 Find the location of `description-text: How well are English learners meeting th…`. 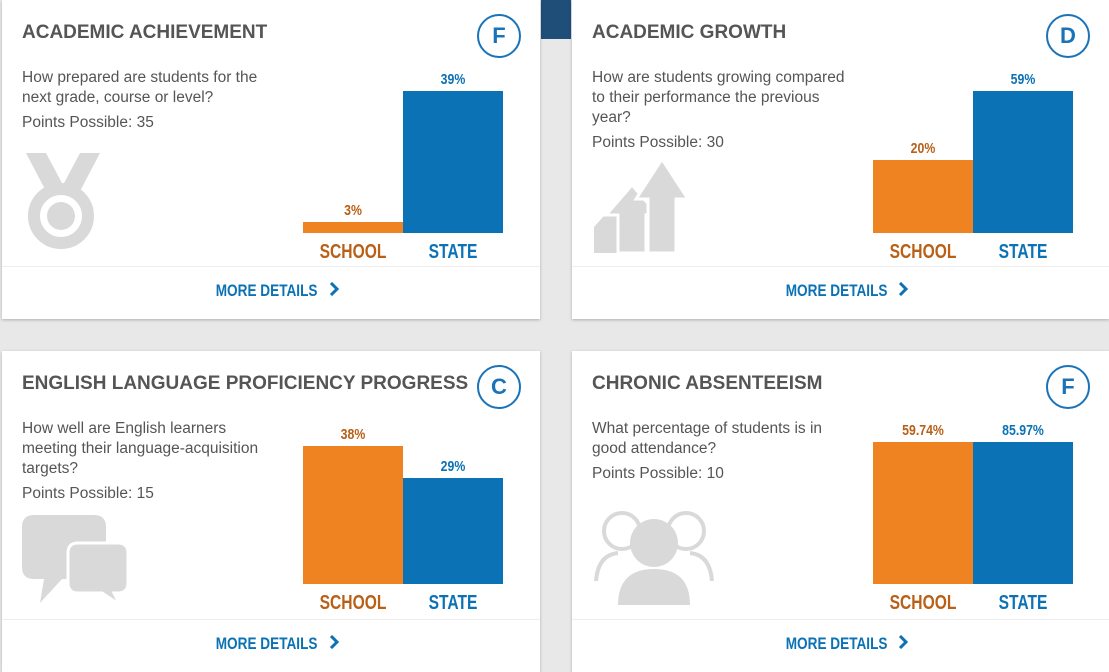

description-text: How well are English learners meeting th… is located at coordinates (140, 448).